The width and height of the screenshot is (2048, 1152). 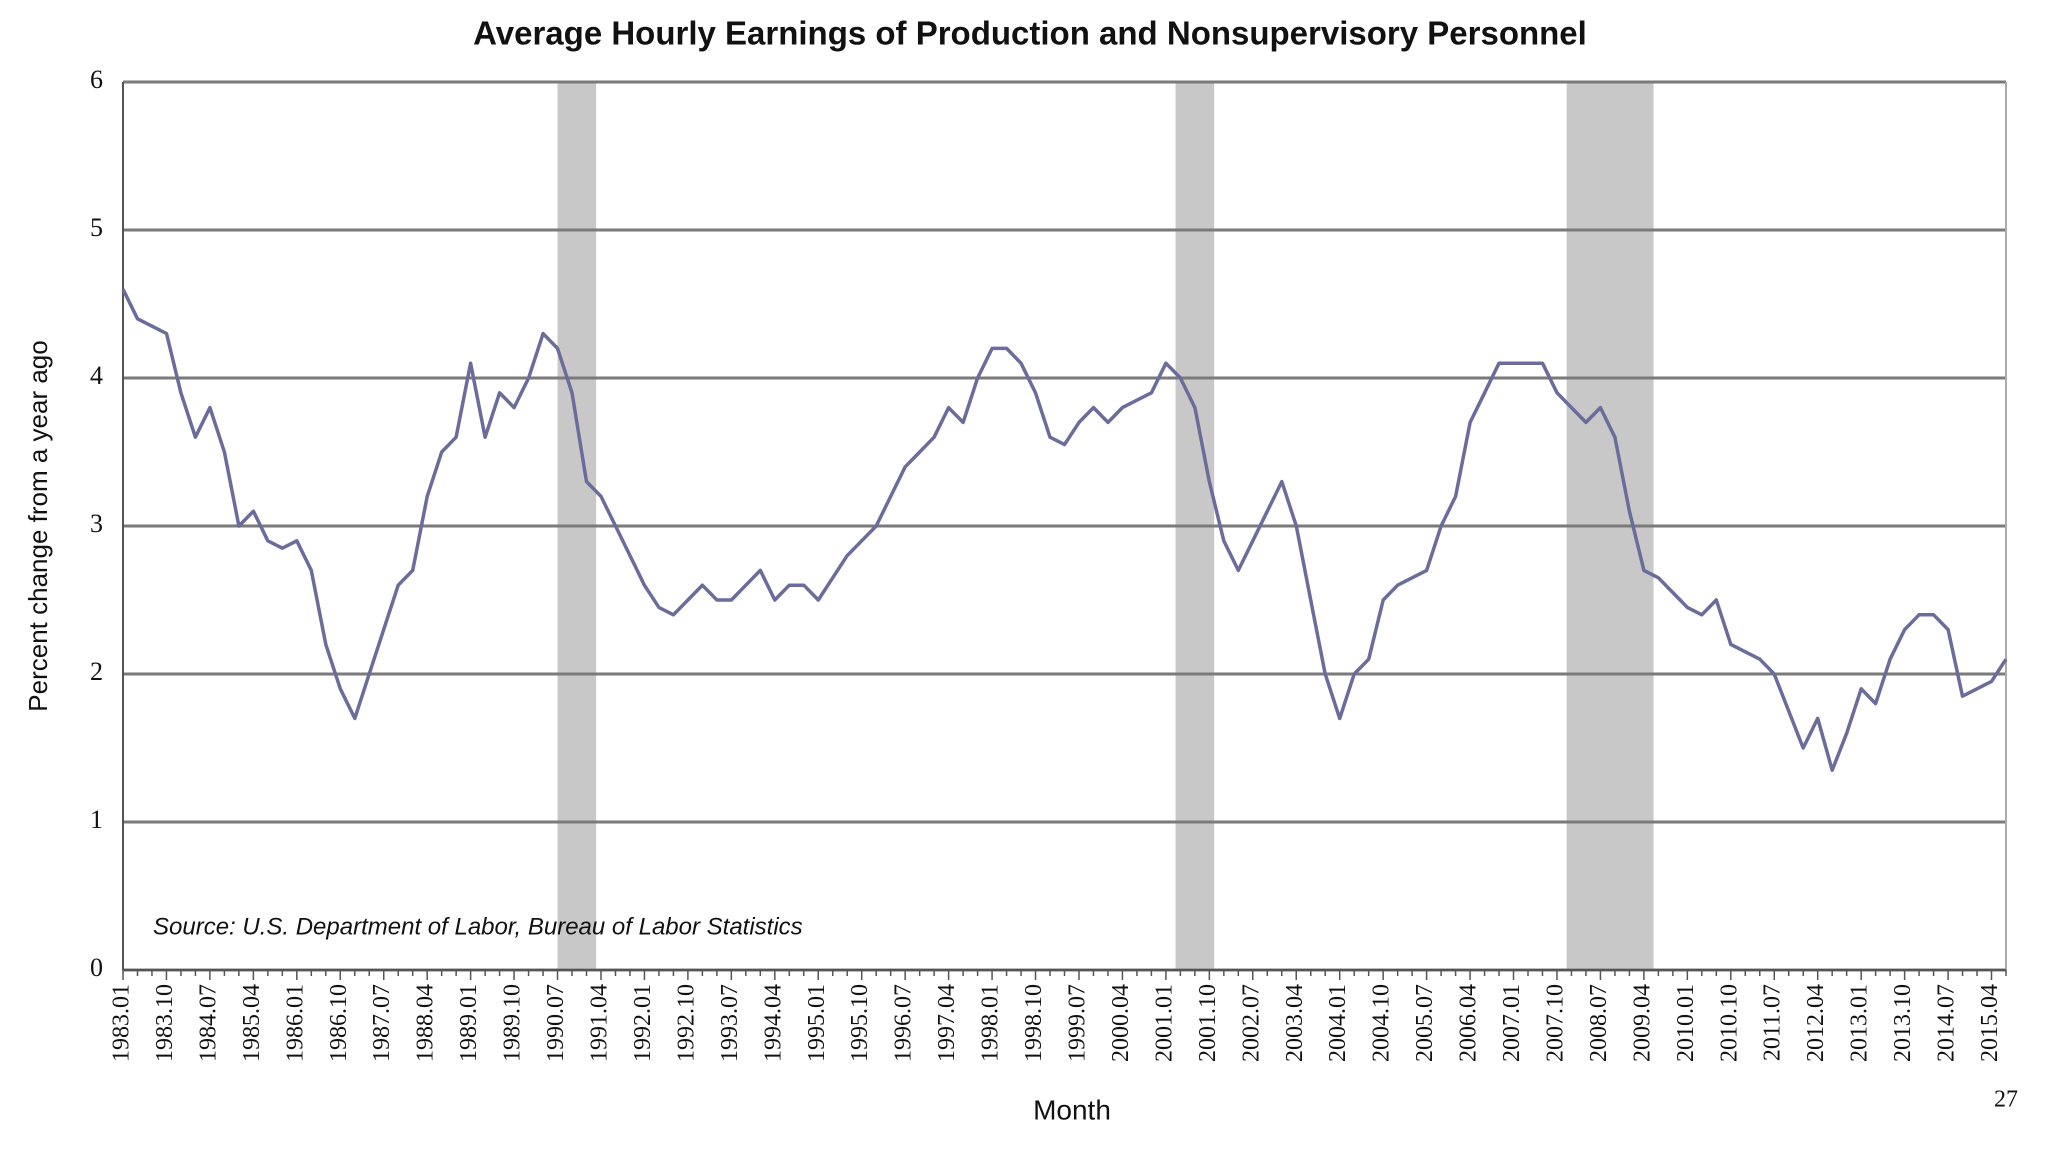 What do you see at coordinates (96, 671) in the screenshot?
I see `y-tick-label: 2` at bounding box center [96, 671].